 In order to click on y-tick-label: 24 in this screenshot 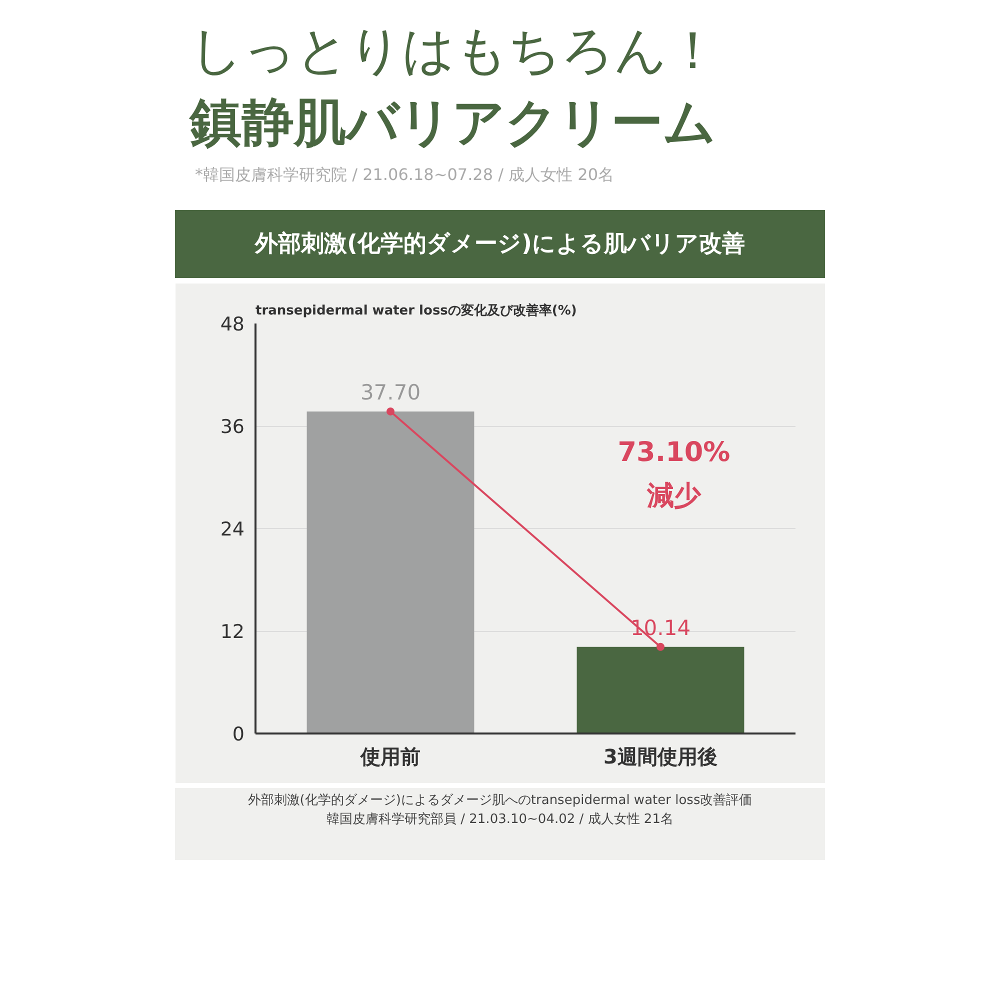, I will do `click(232, 529)`.